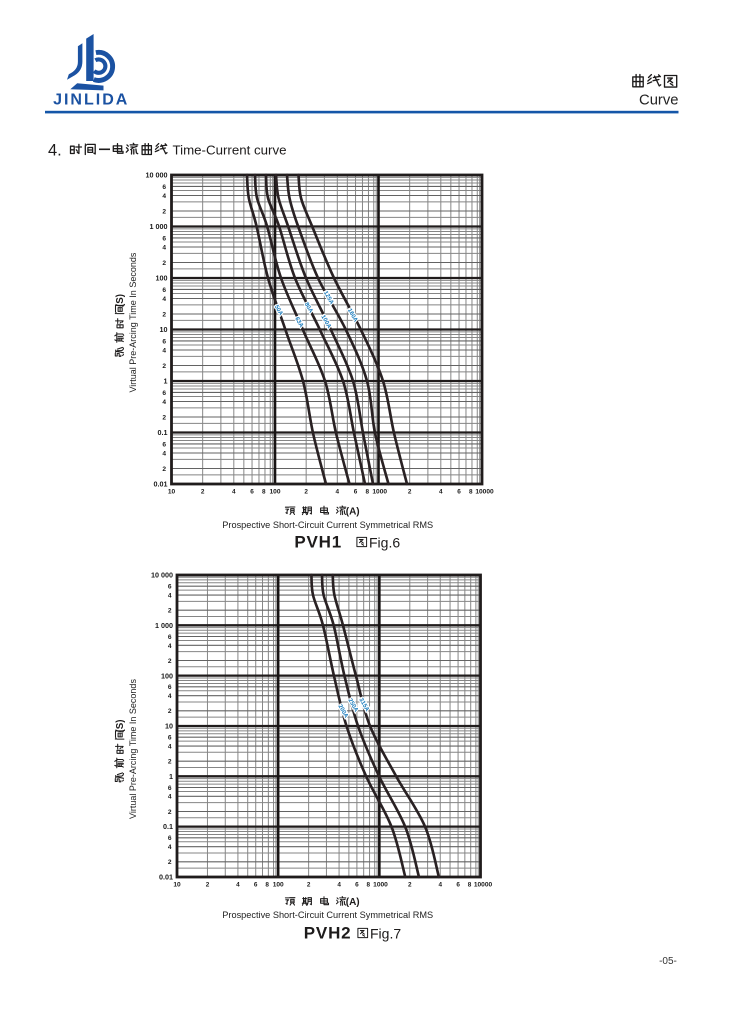 The image size is (730, 1033). What do you see at coordinates (91, 99) in the screenshot?
I see `svg-text: JINLIDA` at bounding box center [91, 99].